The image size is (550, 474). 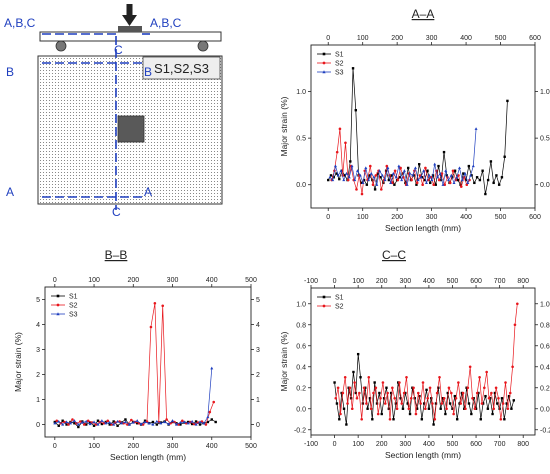 I want to click on x-tick-label-top: 500, so click(x=453, y=281).